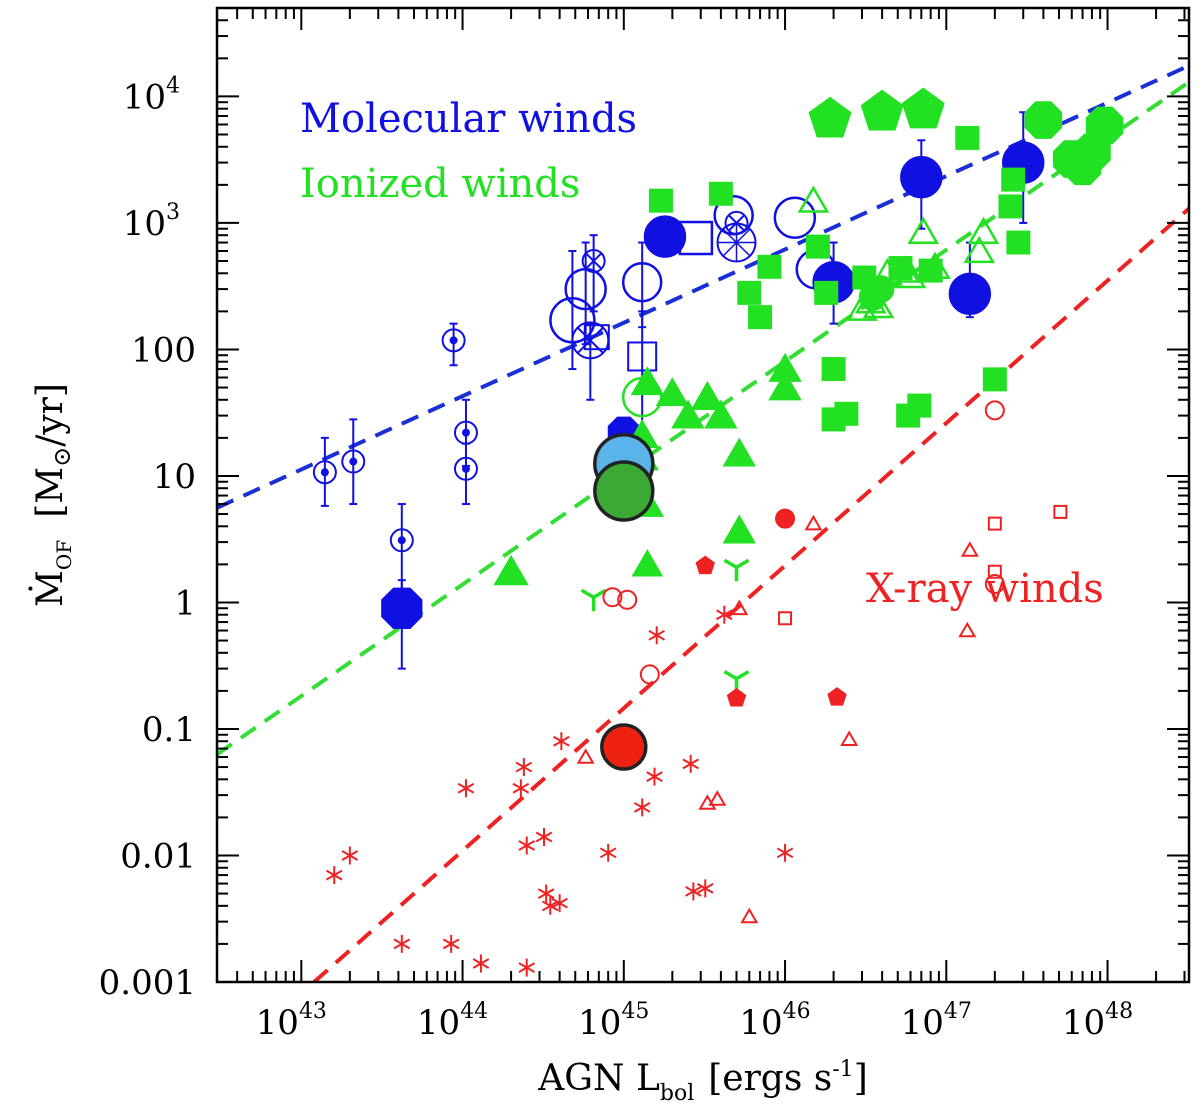 The image size is (1200, 1107). I want to click on y-tick-labels: 0.001 0.01 0.1 1 10 100 10³ 10⁴, so click(147, 538).